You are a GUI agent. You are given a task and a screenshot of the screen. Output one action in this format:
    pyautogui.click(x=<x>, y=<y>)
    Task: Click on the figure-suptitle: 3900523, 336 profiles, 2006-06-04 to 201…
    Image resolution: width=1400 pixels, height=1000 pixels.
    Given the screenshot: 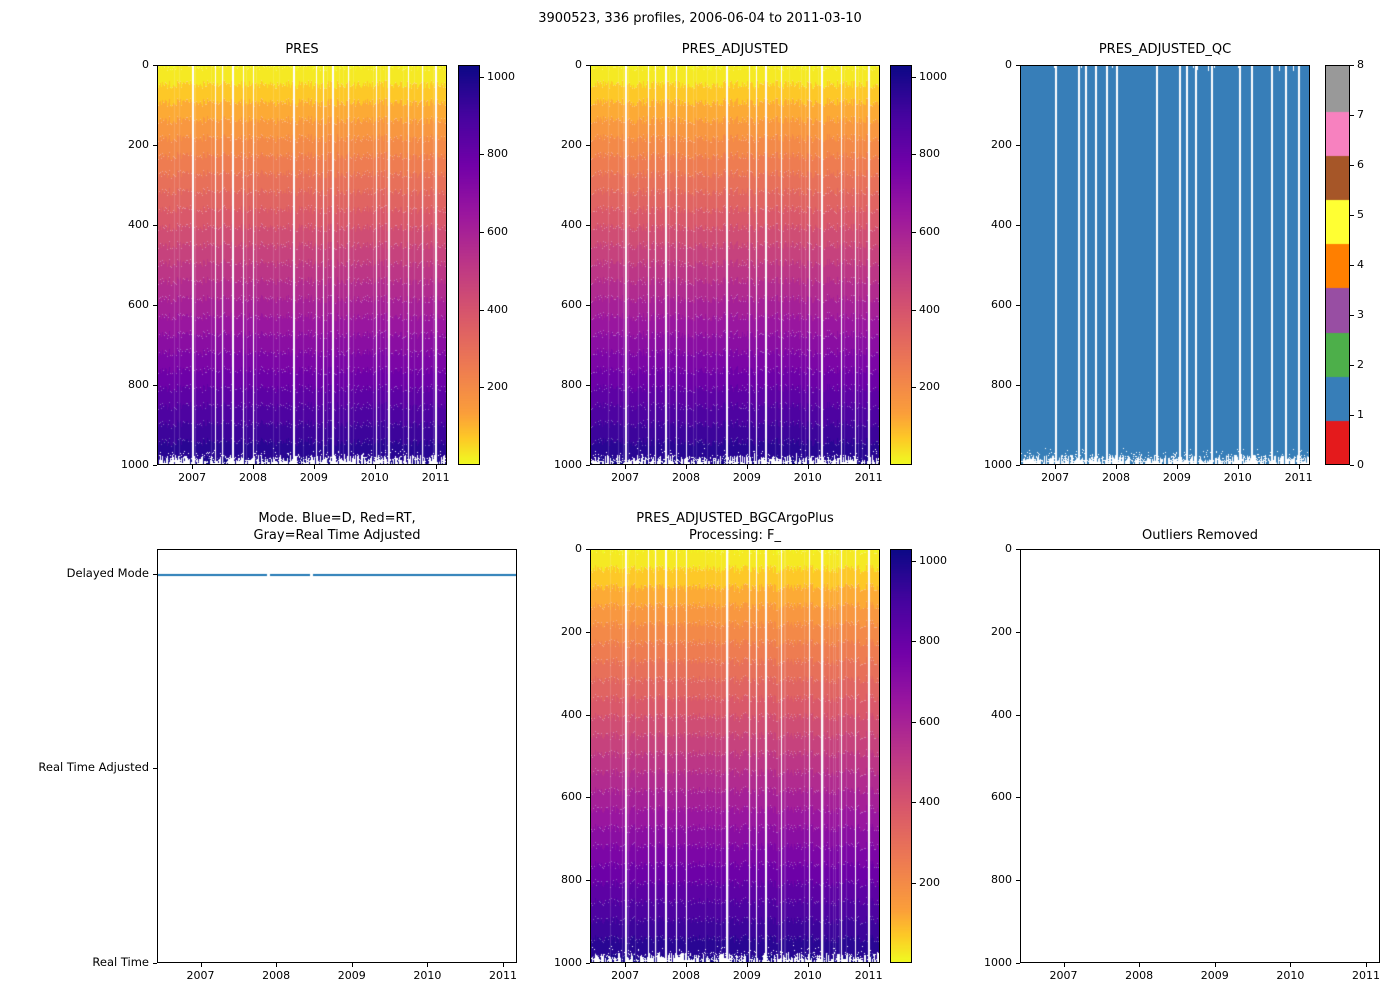 What is the action you would take?
    pyautogui.click(x=700, y=18)
    